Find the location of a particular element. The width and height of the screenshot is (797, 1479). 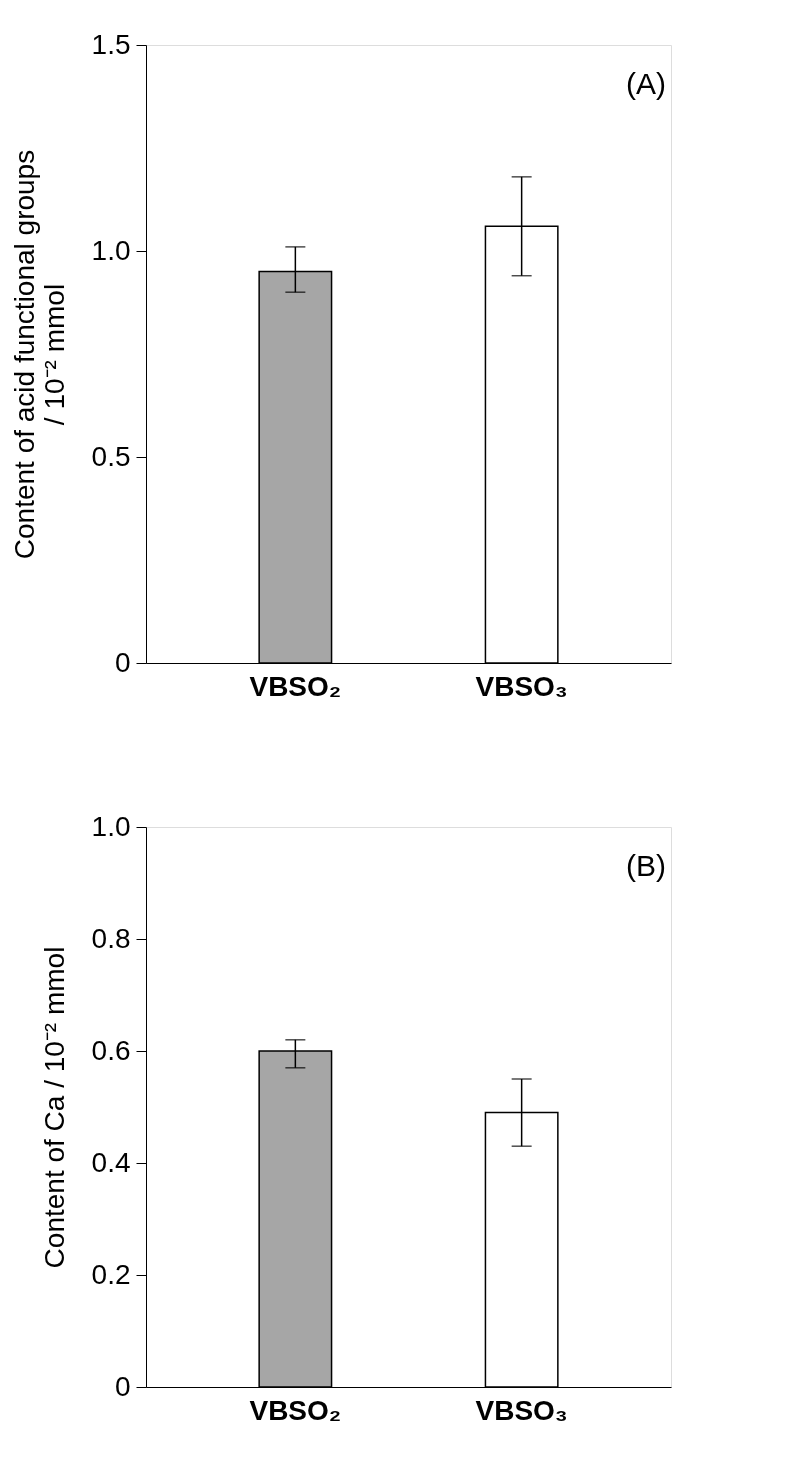

annotation: (B) is located at coordinates (646, 865).